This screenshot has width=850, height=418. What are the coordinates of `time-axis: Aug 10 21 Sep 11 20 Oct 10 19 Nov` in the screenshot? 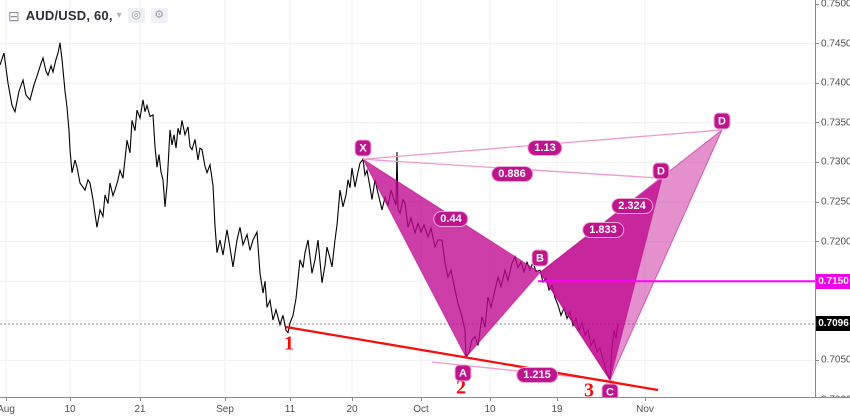 It's located at (425, 407).